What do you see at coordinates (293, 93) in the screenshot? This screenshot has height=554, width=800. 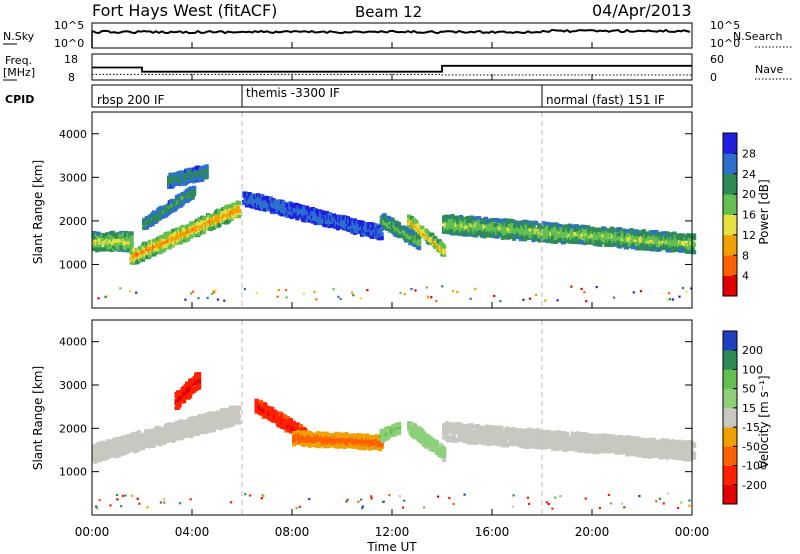 I see `cpid-segment-2: themis -3300 IF` at bounding box center [293, 93].